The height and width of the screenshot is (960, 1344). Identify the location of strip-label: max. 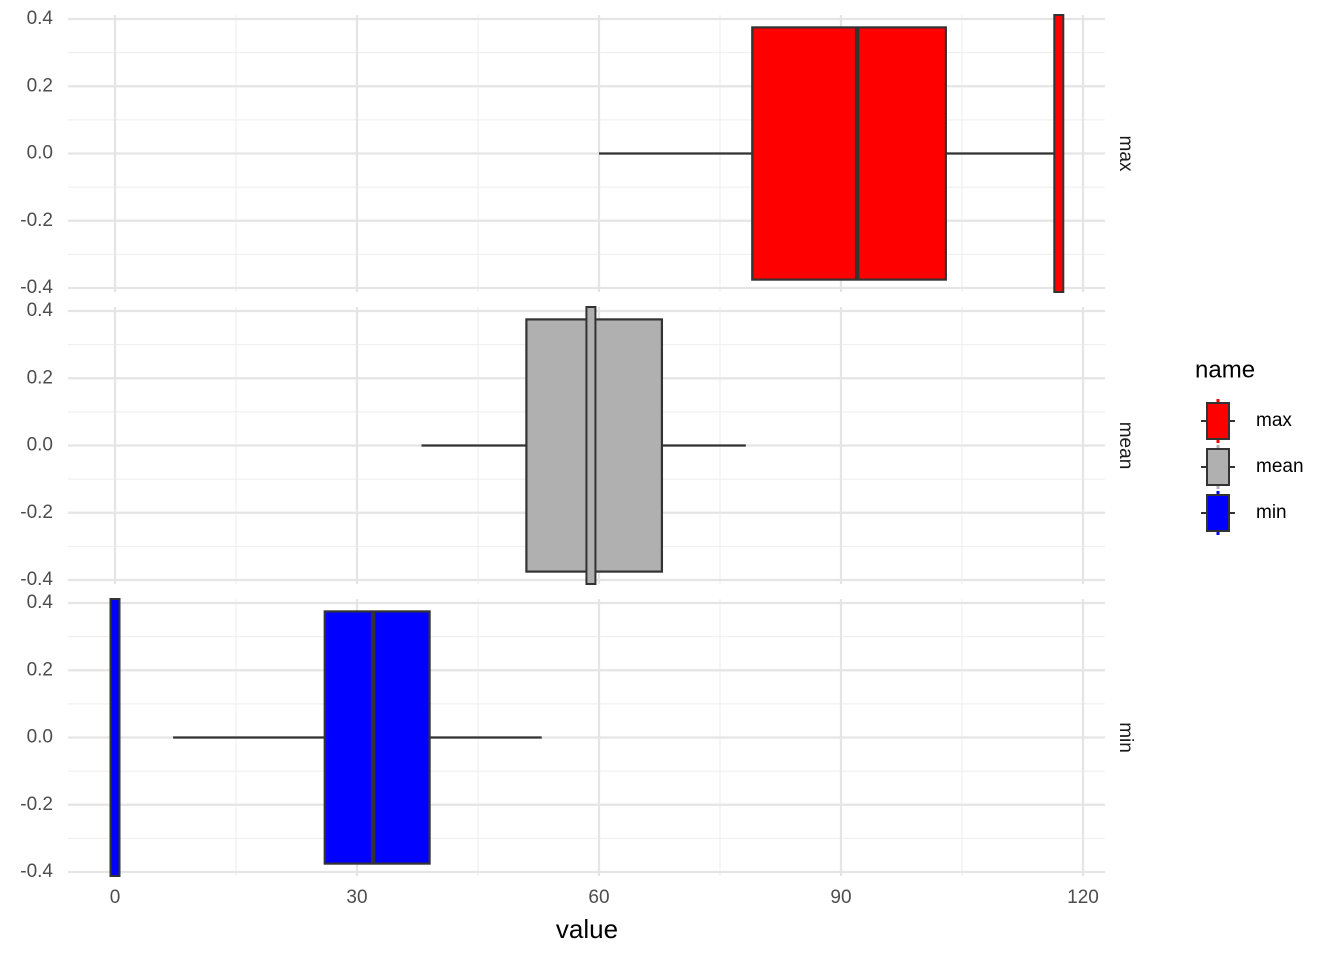
(1125, 154).